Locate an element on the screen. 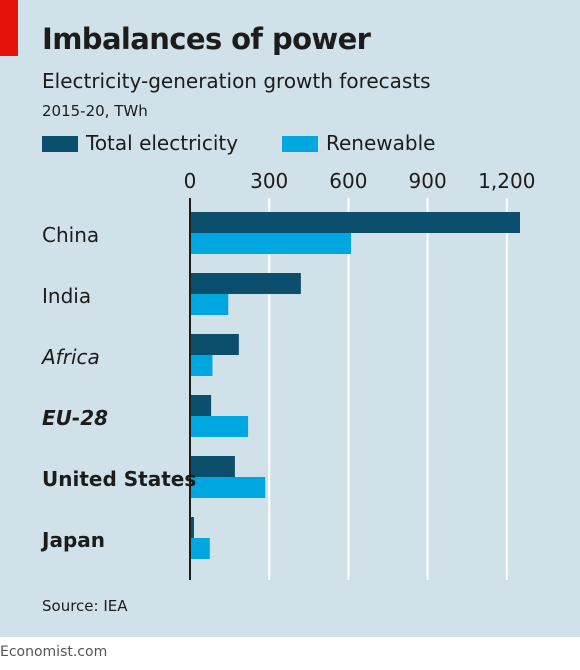 The width and height of the screenshot is (580, 670). category-label-eu-28: EU-28 is located at coordinates (75, 418).